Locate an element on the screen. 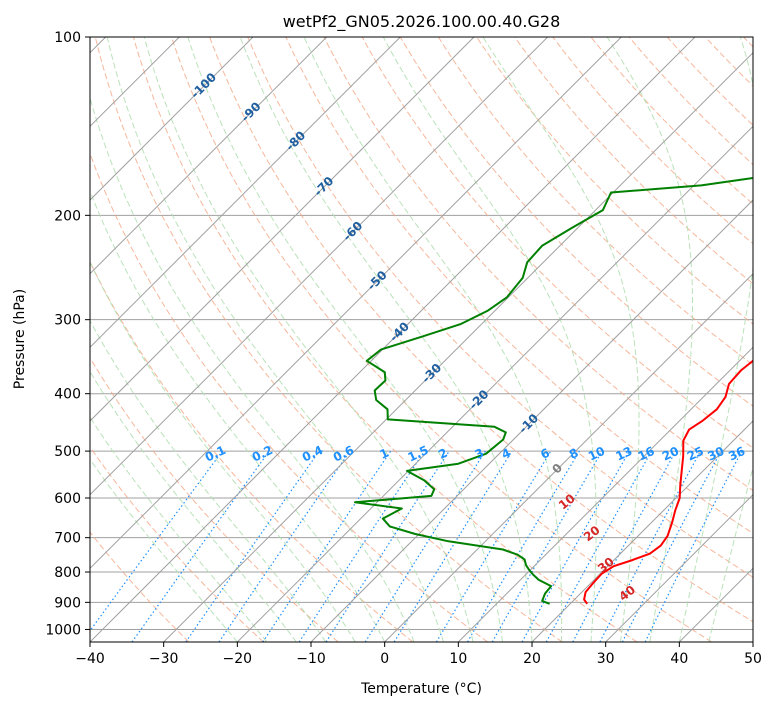 This screenshot has height=708, width=775. y-tick-label: 1000 is located at coordinates (63, 630).